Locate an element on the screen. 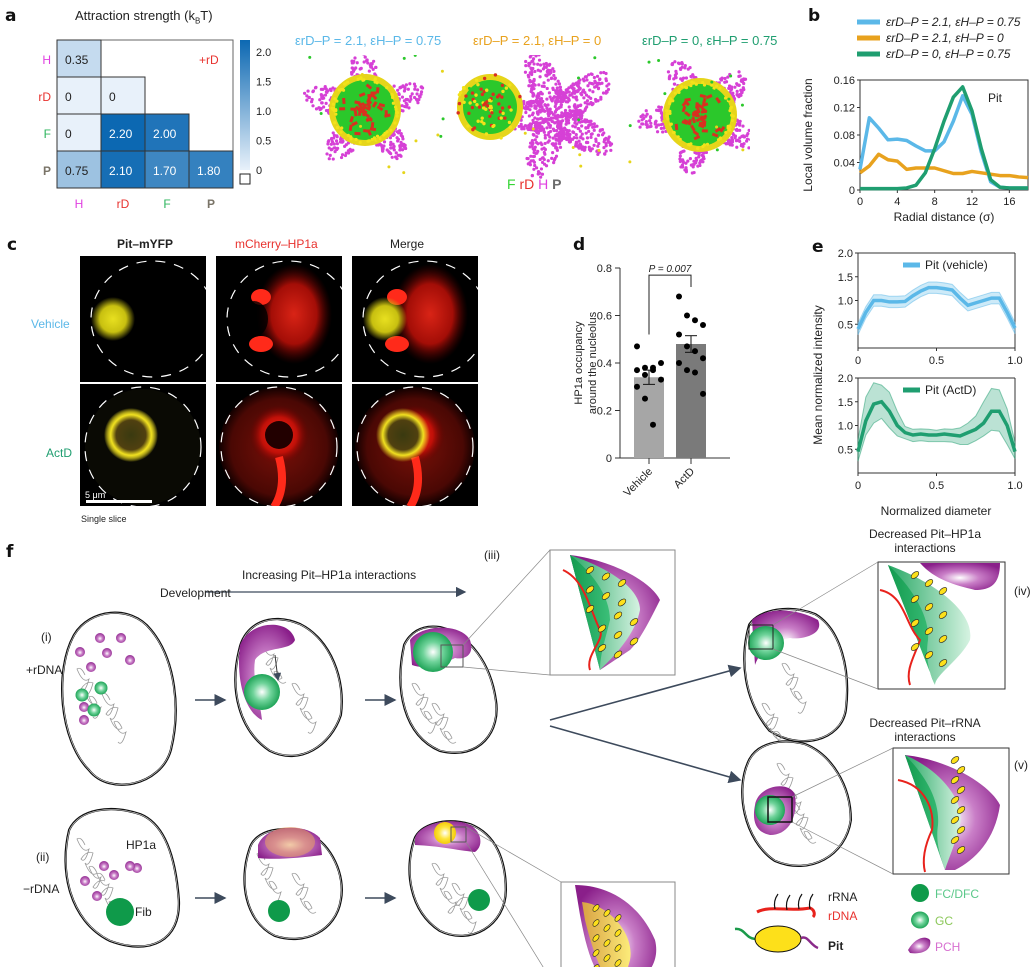  movement-arrow is located at coordinates (277, 667).